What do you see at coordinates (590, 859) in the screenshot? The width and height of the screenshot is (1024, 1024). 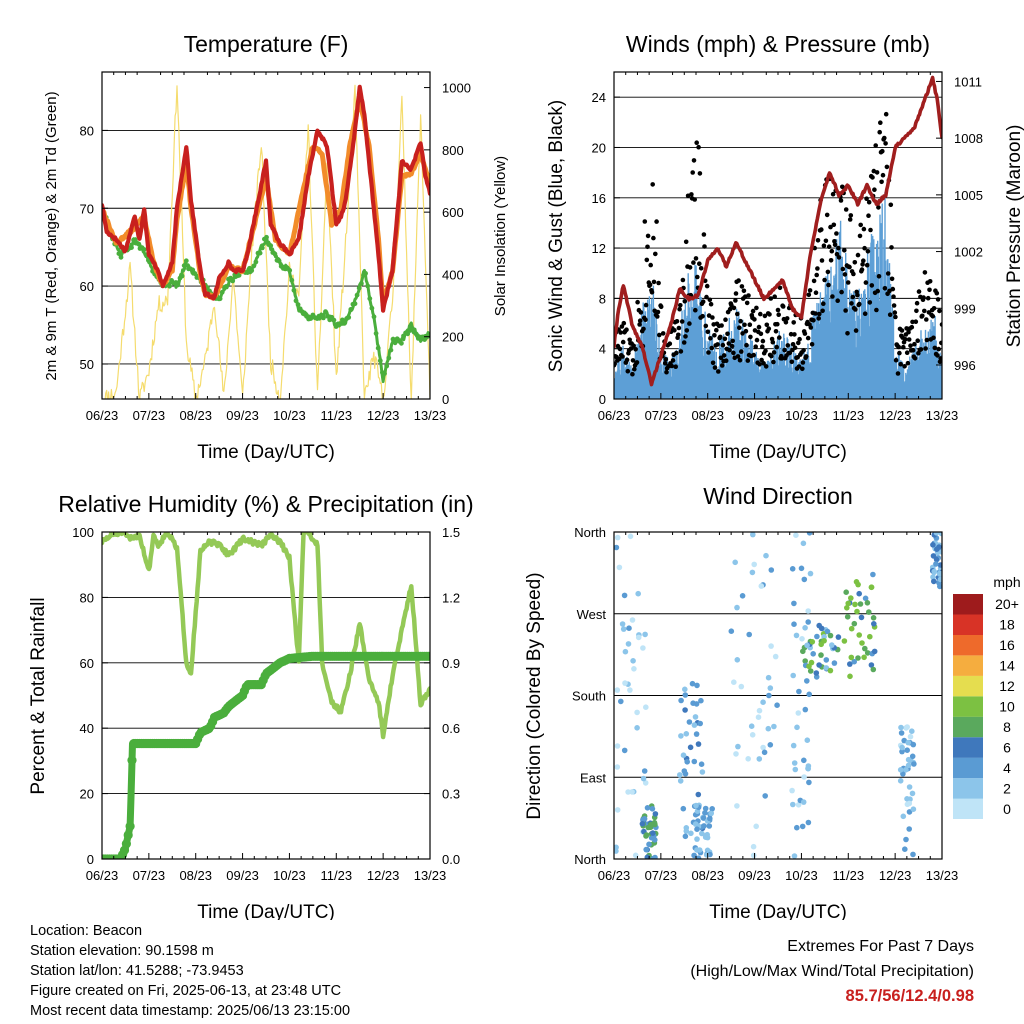 I see `direction-tick-label: North` at bounding box center [590, 859].